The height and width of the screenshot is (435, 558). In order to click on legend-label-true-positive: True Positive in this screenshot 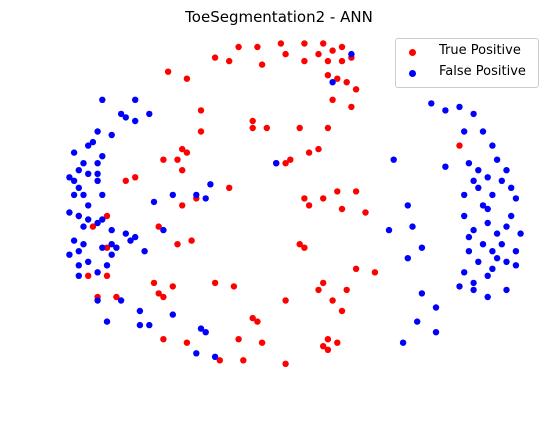, I will do `click(480, 50)`.